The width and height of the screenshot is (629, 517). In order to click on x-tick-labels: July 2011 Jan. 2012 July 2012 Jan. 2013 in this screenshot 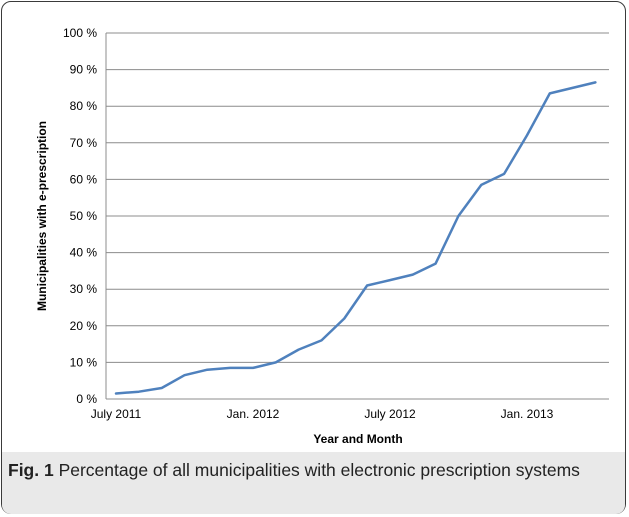, I will do `click(322, 414)`.